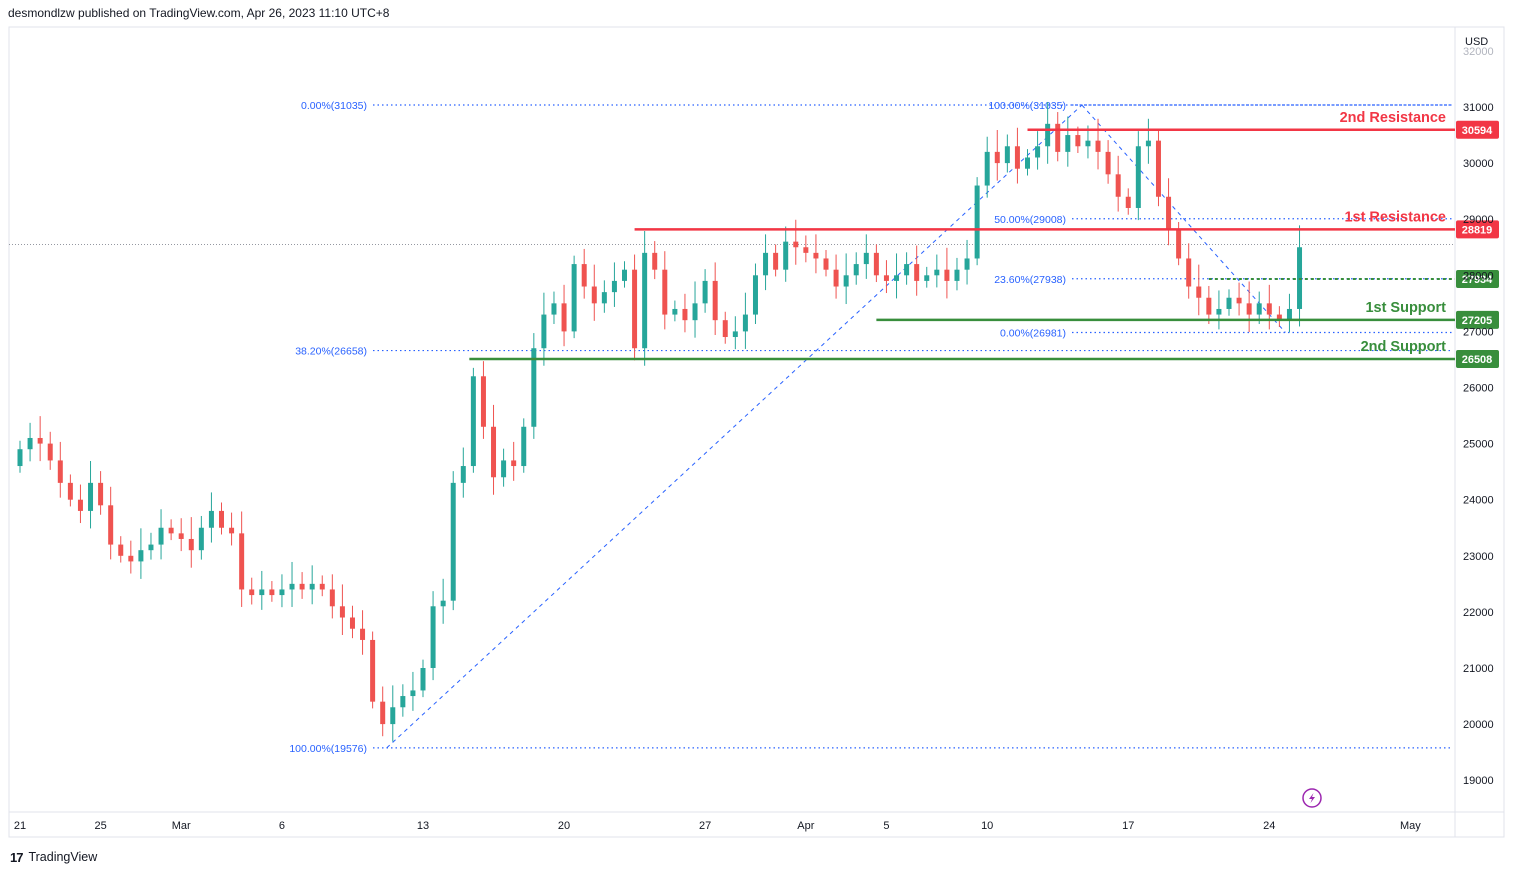  What do you see at coordinates (1395, 217) in the screenshot?
I see `level-label: 1st Resistance` at bounding box center [1395, 217].